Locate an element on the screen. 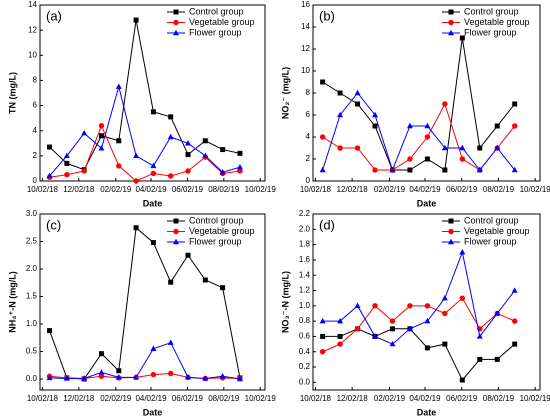  y-tick-label: 1.2 is located at coordinates (305, 290).